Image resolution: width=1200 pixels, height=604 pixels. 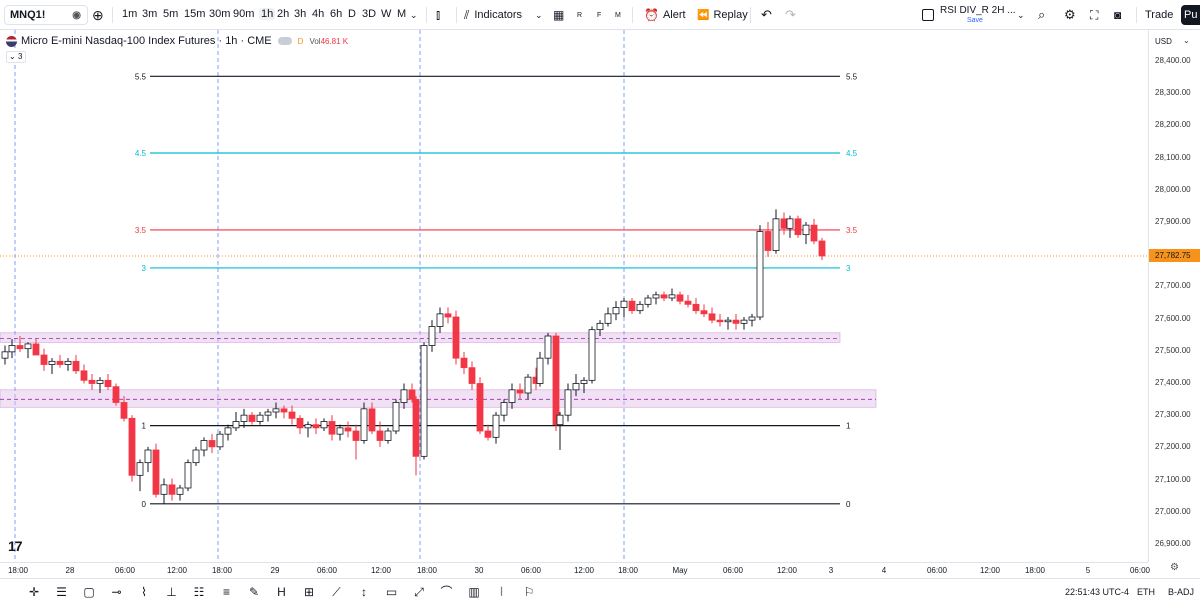 I want to click on fib-level-label-left: 4.5, so click(x=141, y=153).